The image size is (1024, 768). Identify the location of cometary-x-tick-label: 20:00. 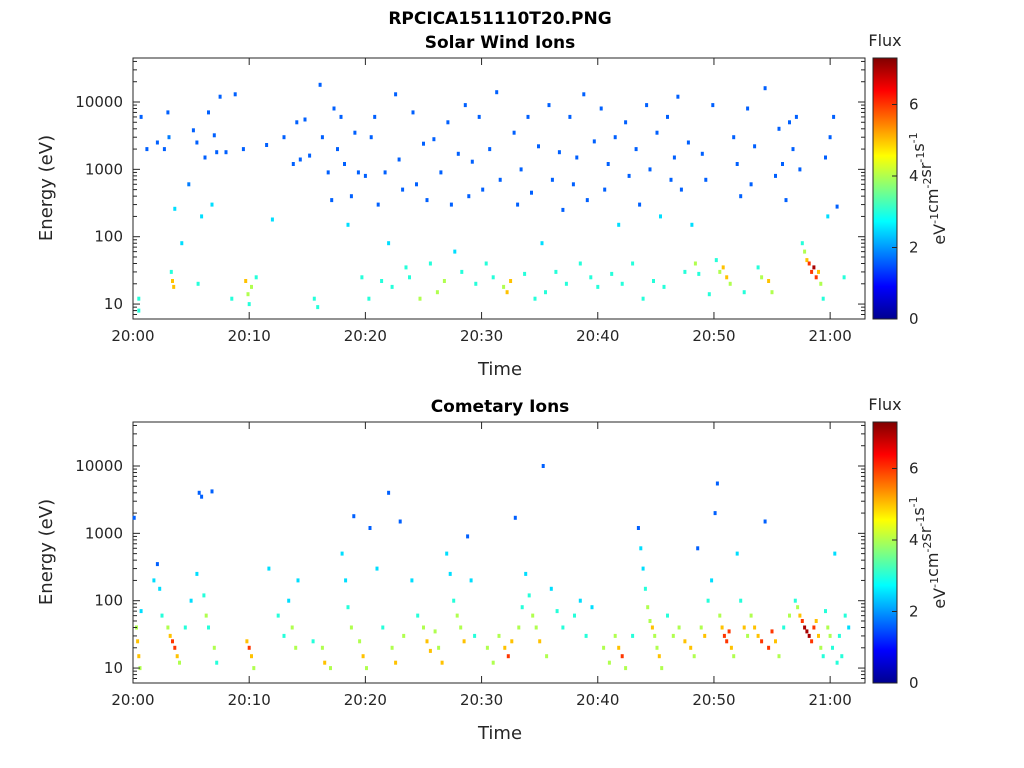
(132, 700).